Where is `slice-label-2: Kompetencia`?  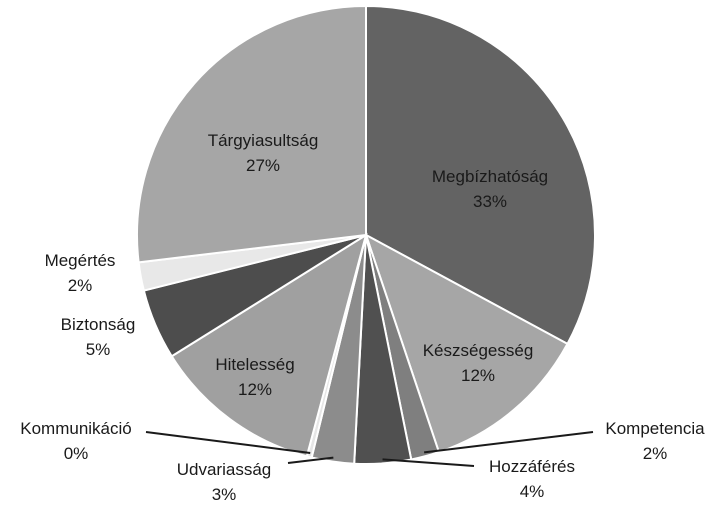
slice-label-2: Kompetencia is located at coordinates (655, 428).